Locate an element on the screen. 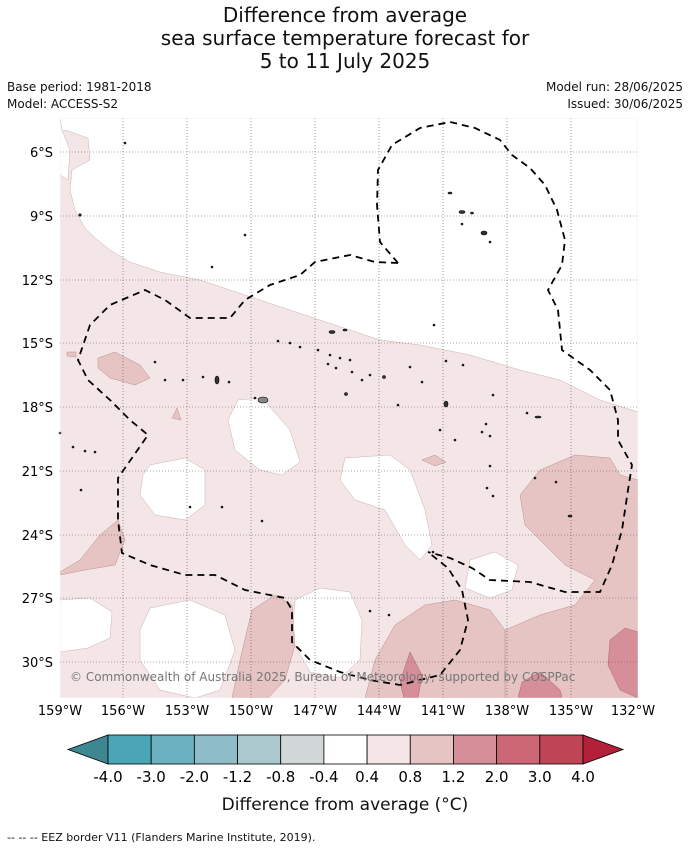 This screenshot has width=690, height=850. lat-tick: 6°S is located at coordinates (41, 153).